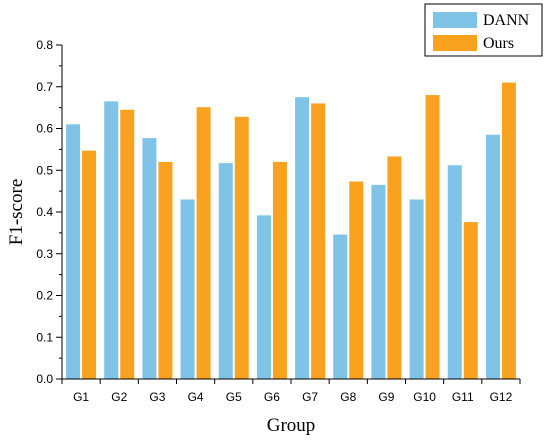 This screenshot has height=444, width=550. I want to click on bar-dann-g11, so click(454, 272).